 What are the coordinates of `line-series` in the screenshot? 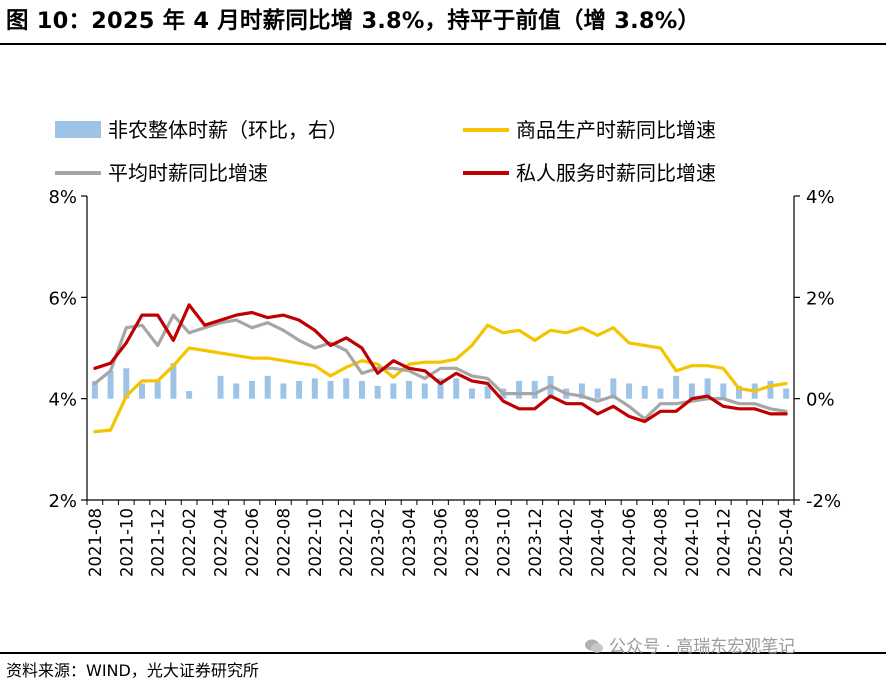 It's located at (440, 368).